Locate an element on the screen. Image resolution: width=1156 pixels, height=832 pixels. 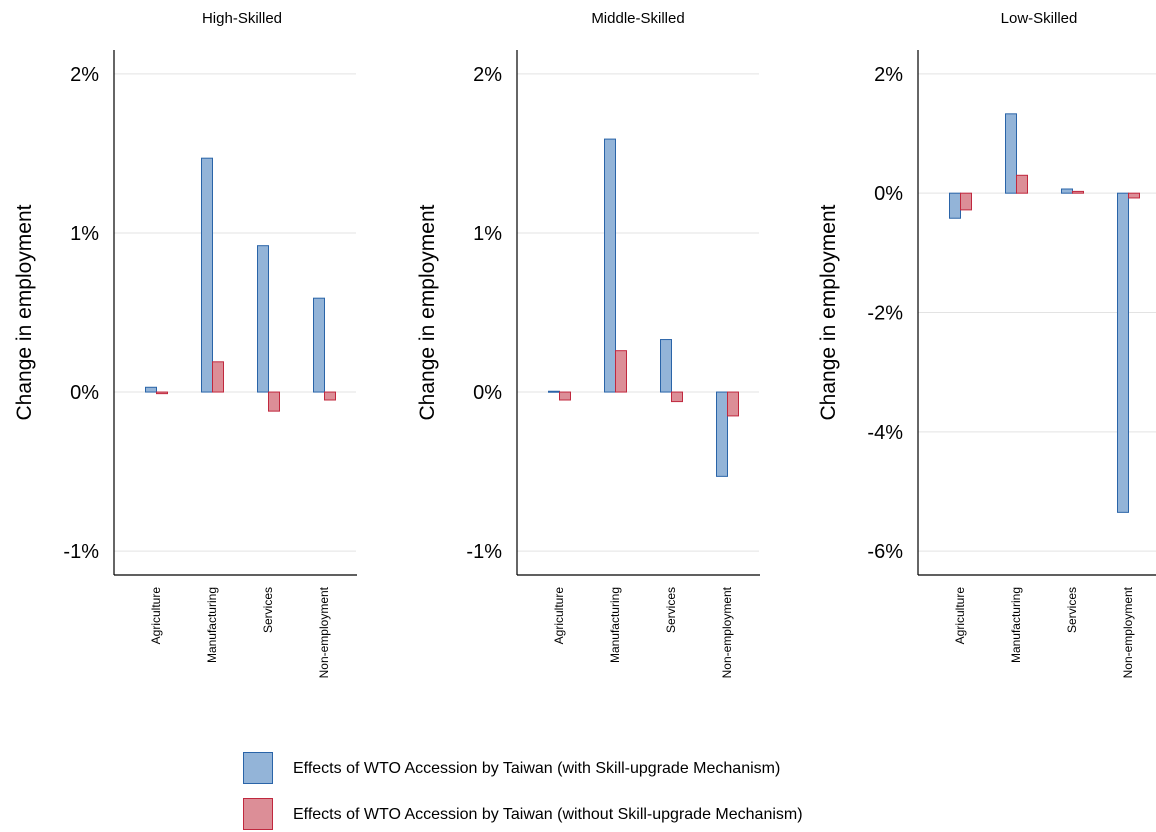
y-tick-label: -4% is located at coordinates (885, 433).